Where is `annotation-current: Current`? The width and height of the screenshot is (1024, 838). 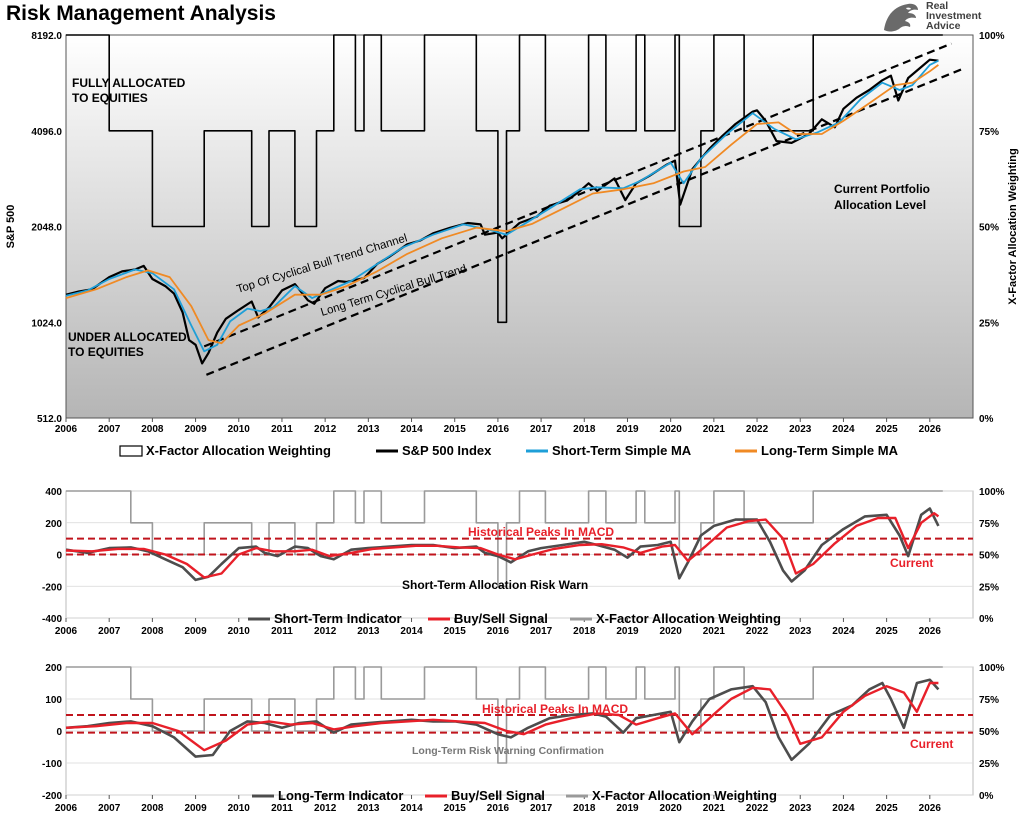
annotation-current: Current is located at coordinates (931, 744).